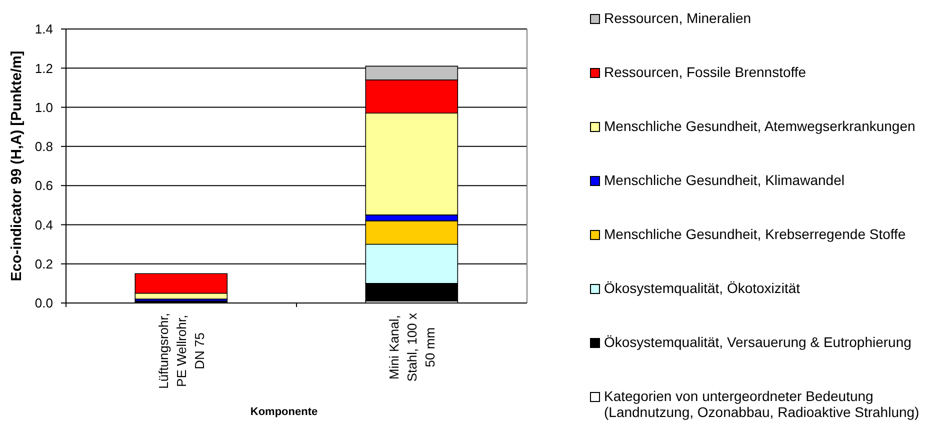  Describe the element at coordinates (43, 264) in the screenshot. I see `y-tick-label: 0.2` at that location.